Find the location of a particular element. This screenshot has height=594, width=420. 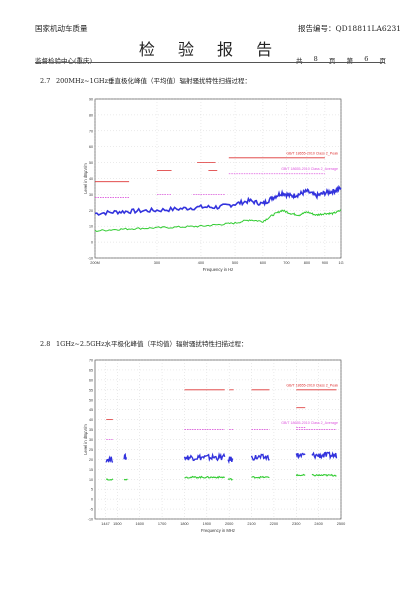

section-title: 1GHz~2.5GHz水平极化峰值（平均值）辐射骚扰特性扫描过程： is located at coordinates (152, 344).